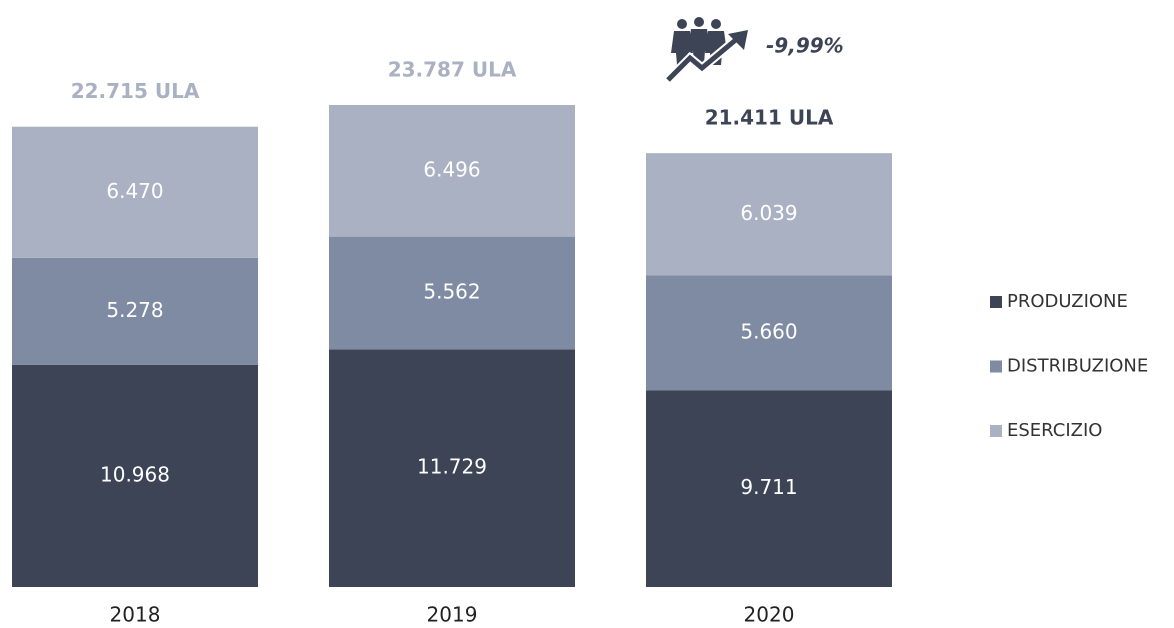 The height and width of the screenshot is (628, 1174). I want to click on value-label: 6.039, so click(768, 213).